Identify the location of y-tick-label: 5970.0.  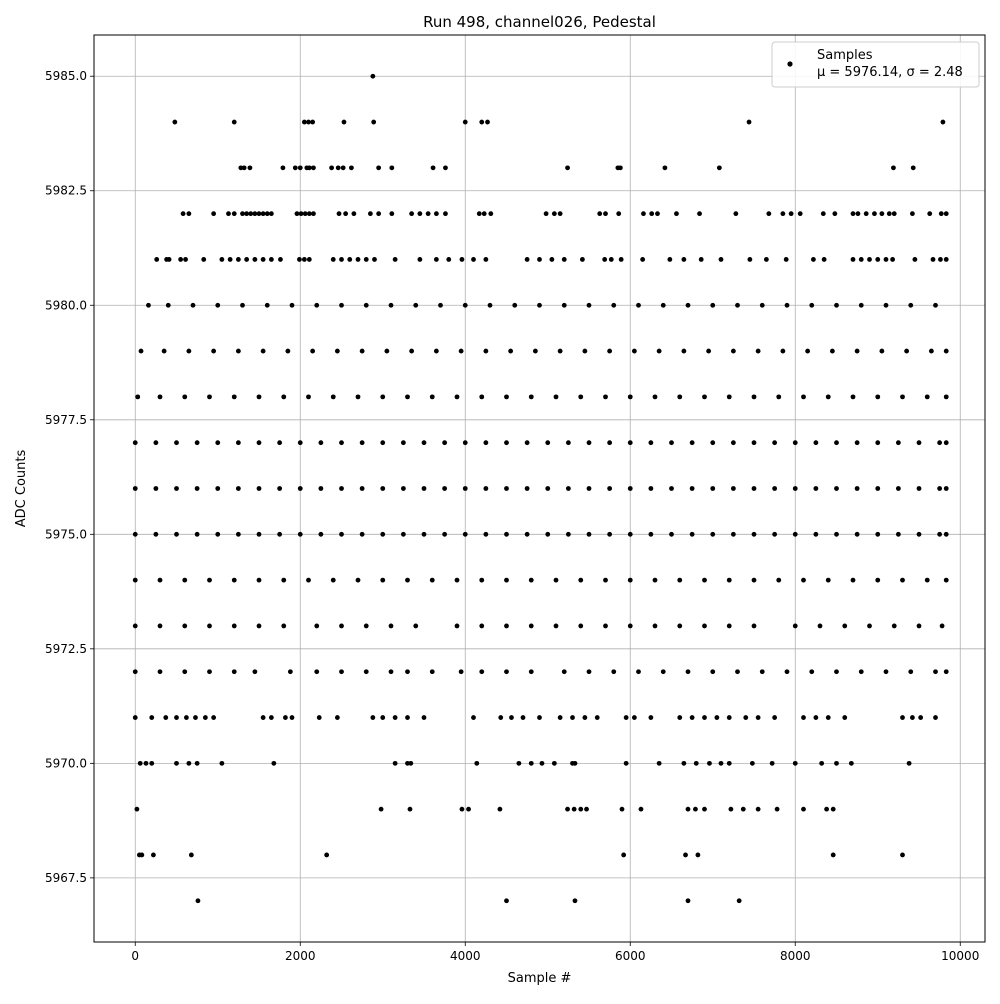
(66, 763).